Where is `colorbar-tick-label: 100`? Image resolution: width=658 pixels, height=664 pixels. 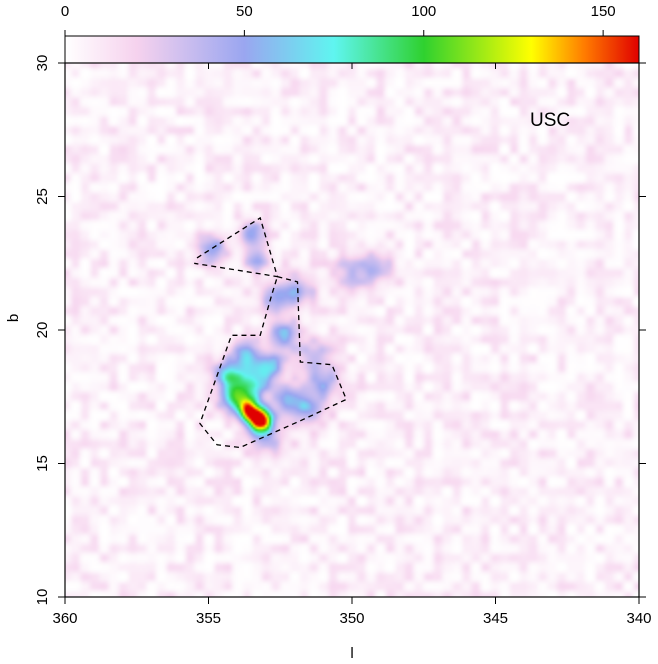
colorbar-tick-label: 100 is located at coordinates (423, 11).